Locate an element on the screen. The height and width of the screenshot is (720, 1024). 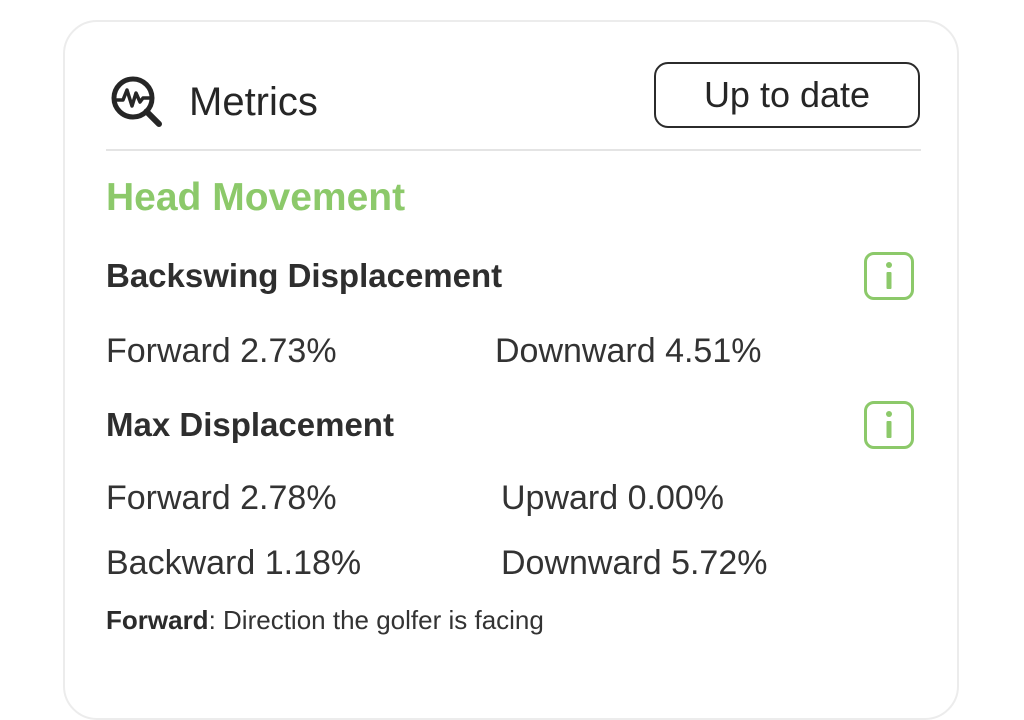
max-displacement-title: Max Displacement is located at coordinates (250, 424).